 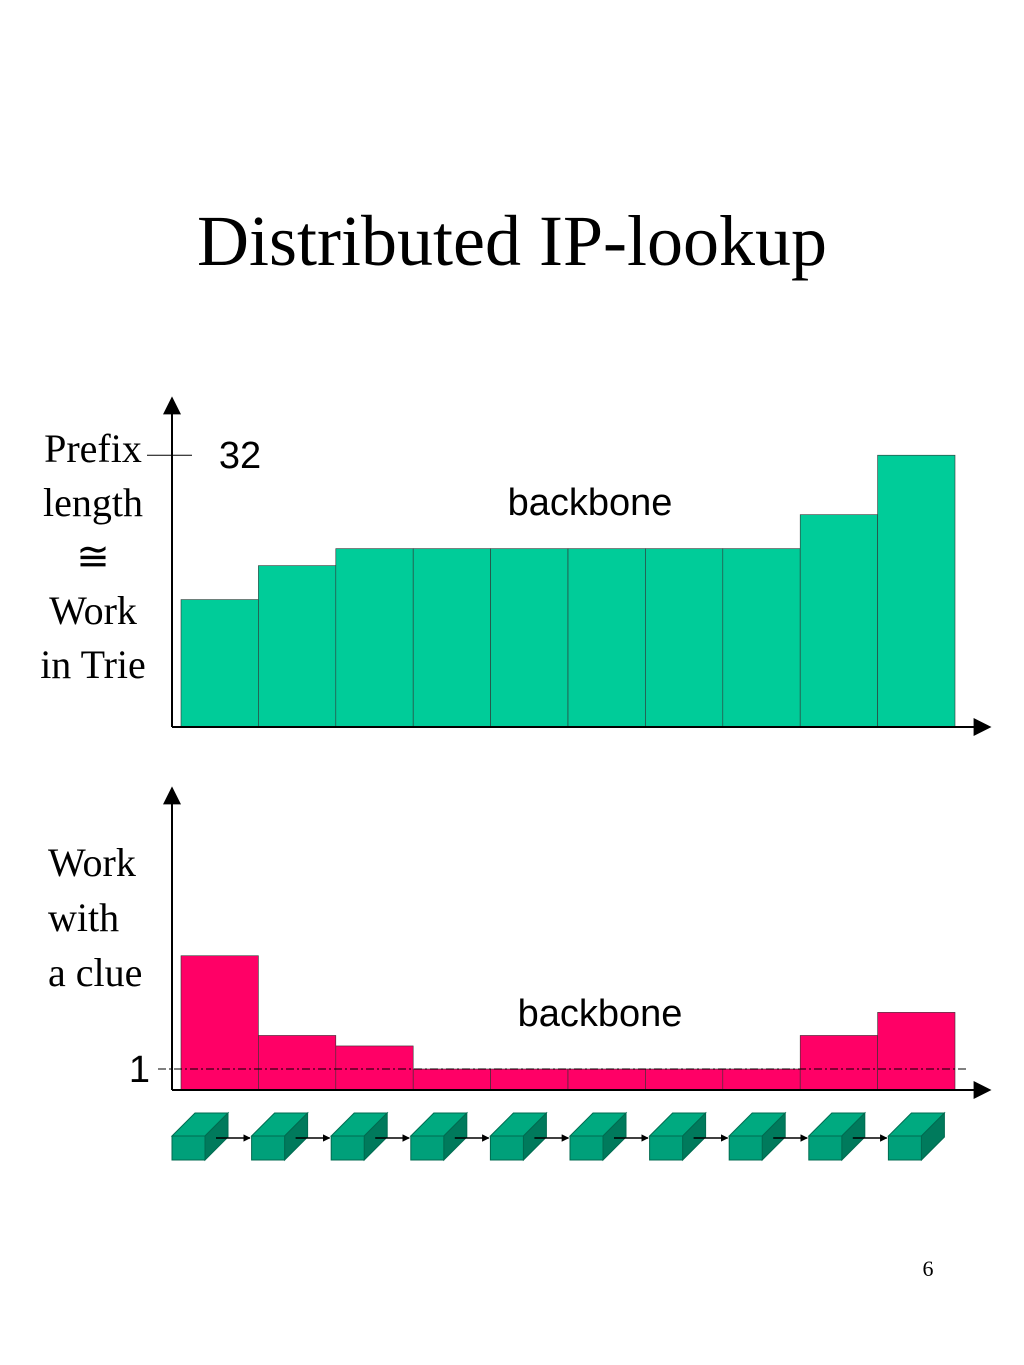 I want to click on y-tick-label: 32, so click(x=240, y=456).